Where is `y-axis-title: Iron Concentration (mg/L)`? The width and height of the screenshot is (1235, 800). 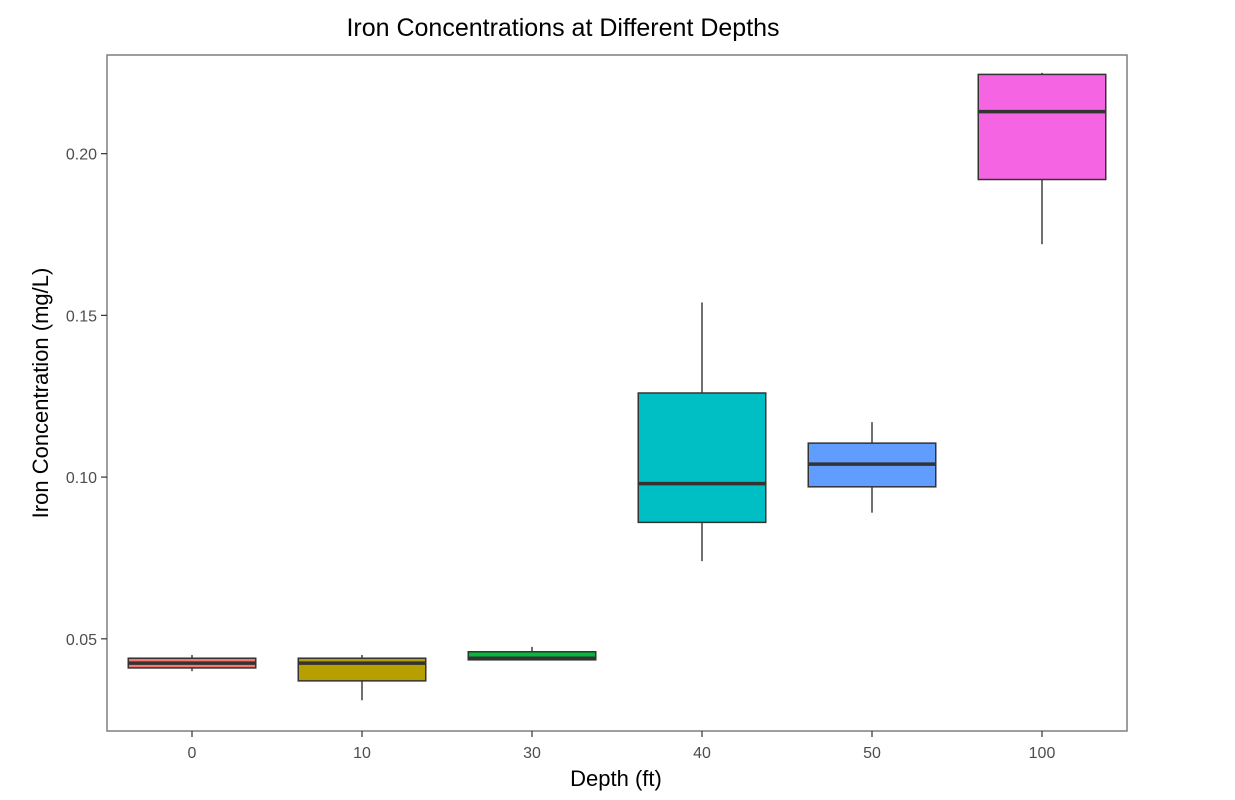 y-axis-title: Iron Concentration (mg/L) is located at coordinates (40, 393).